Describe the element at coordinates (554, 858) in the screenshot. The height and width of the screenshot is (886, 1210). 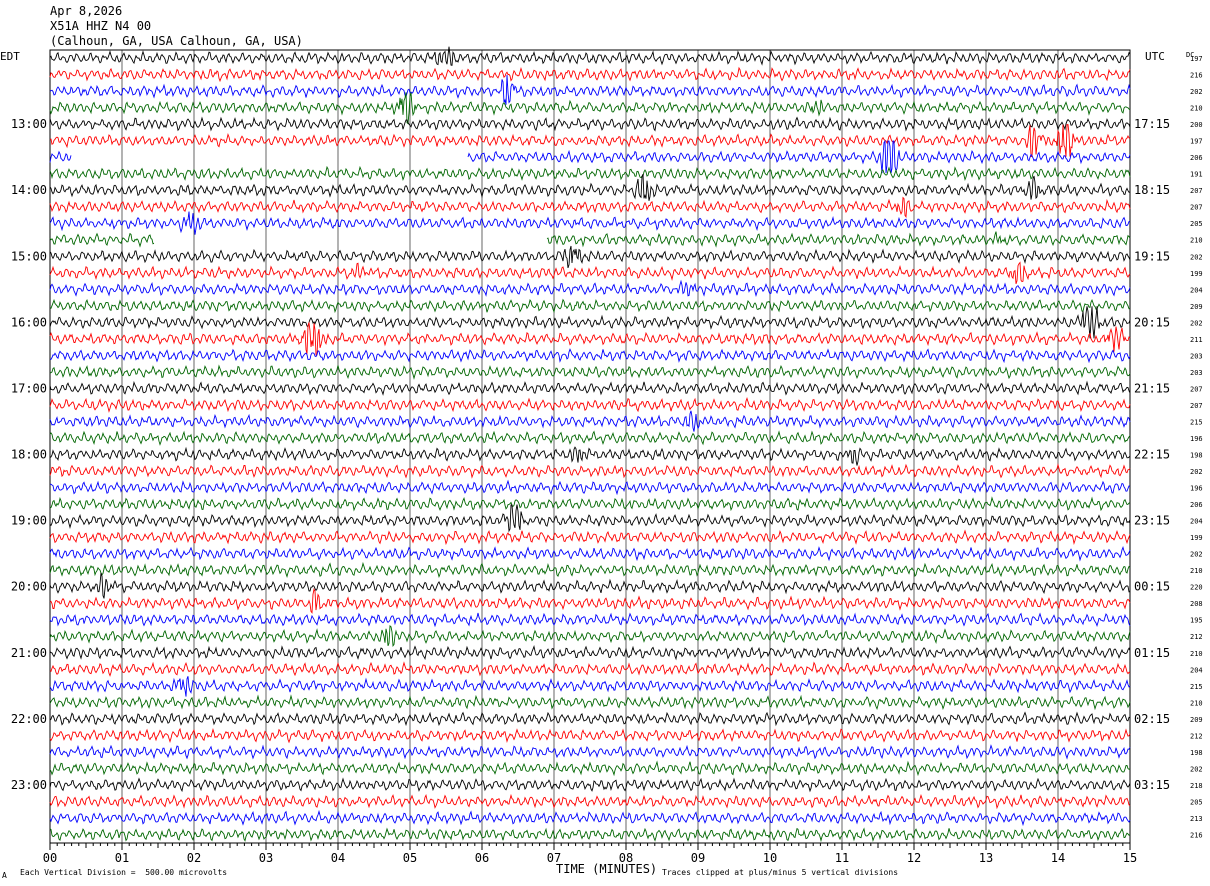
I see `x-tick-label: 07` at that location.